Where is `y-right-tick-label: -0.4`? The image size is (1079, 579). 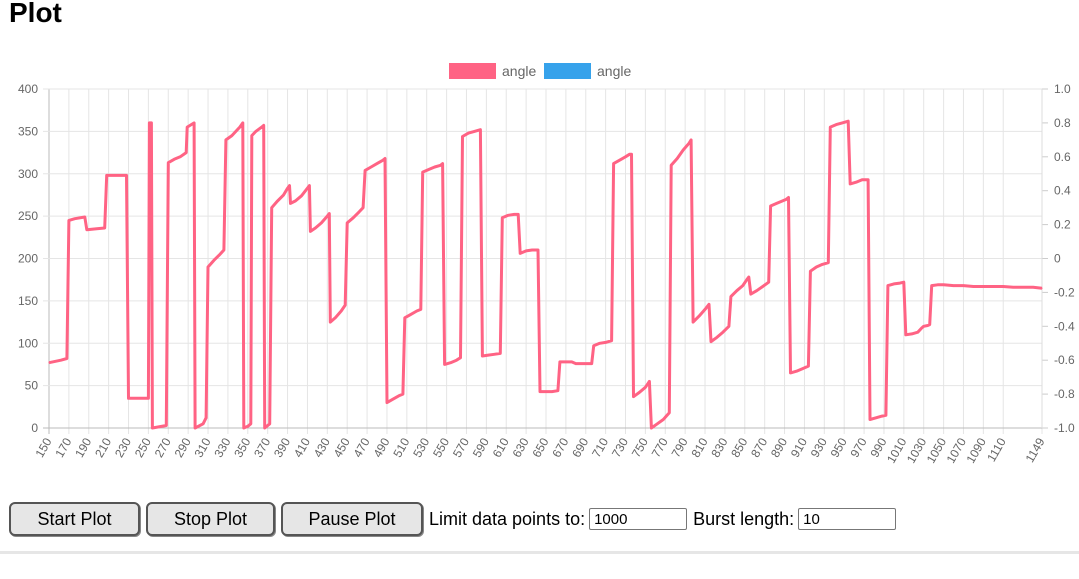
y-right-tick-label: -0.4 is located at coordinates (1064, 326).